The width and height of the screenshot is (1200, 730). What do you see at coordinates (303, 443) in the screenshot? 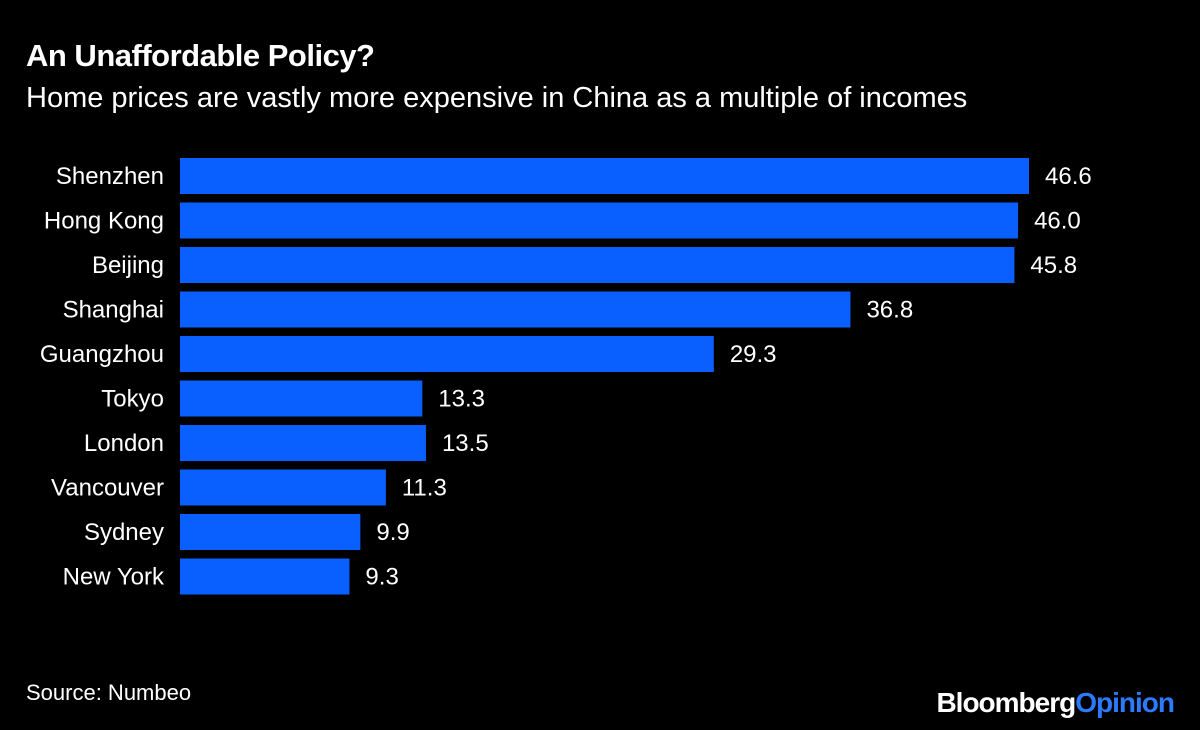
I see `bar-london` at bounding box center [303, 443].